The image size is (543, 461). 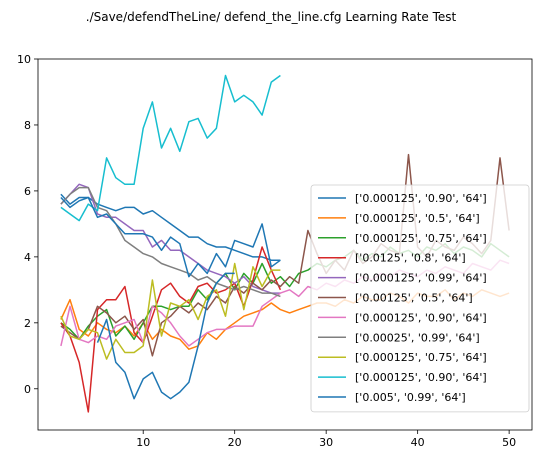 I want to click on x-tick-label: 50, so click(x=509, y=442).